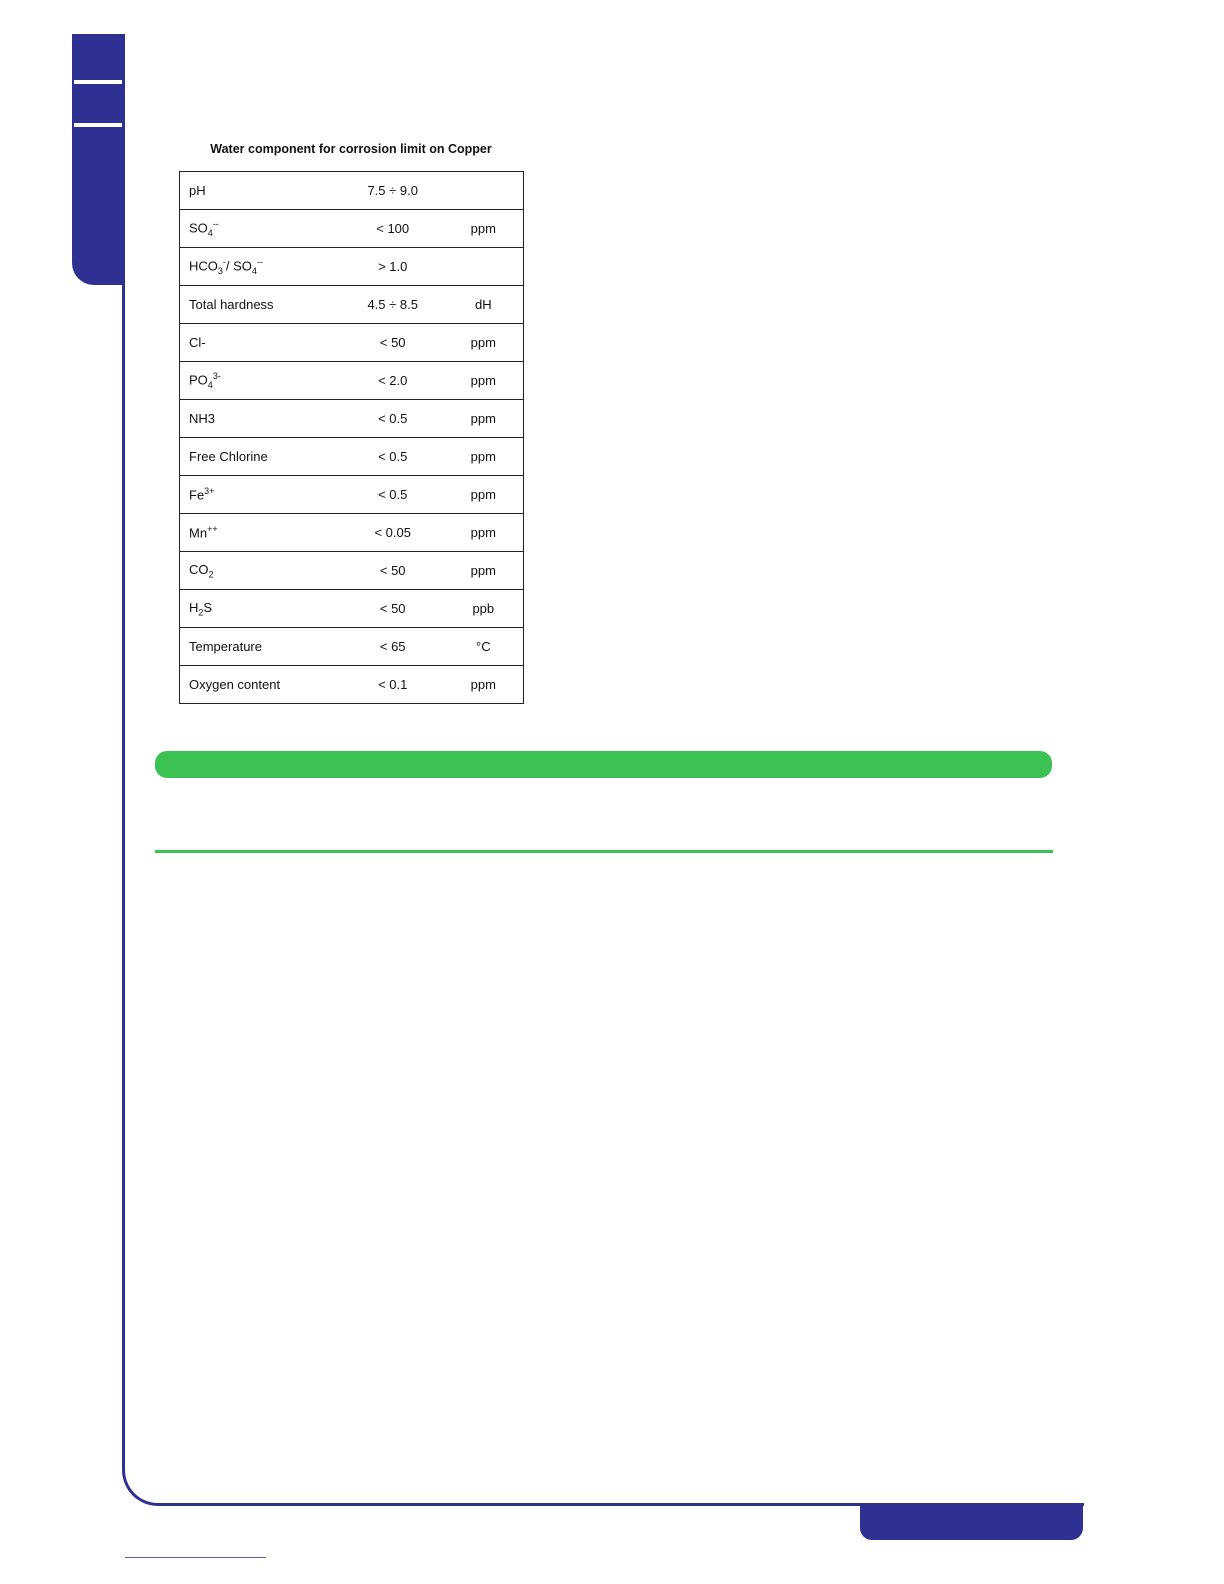 The image size is (1224, 1584). What do you see at coordinates (483, 304) in the screenshot?
I see `unit: dH` at bounding box center [483, 304].